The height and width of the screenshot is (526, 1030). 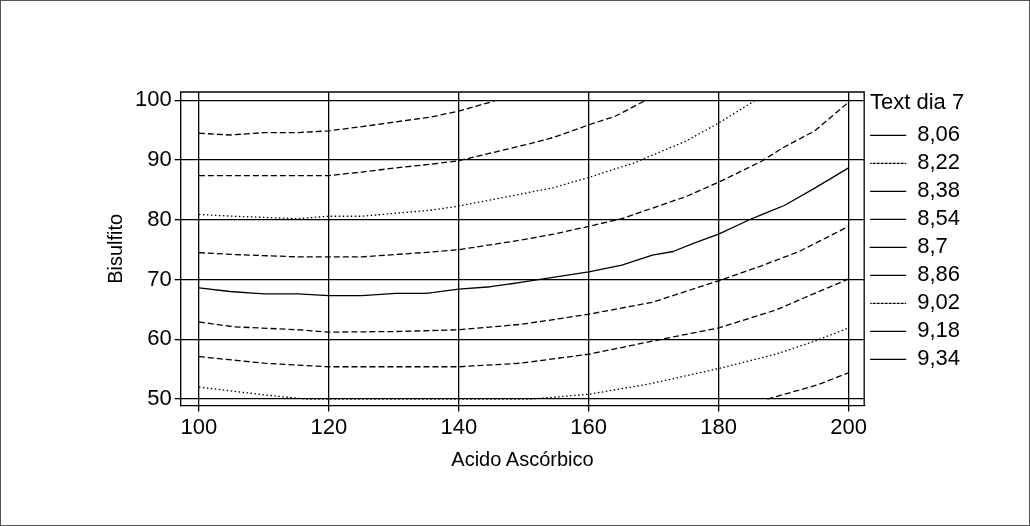 I want to click on x-tick-label: 100, so click(x=199, y=426).